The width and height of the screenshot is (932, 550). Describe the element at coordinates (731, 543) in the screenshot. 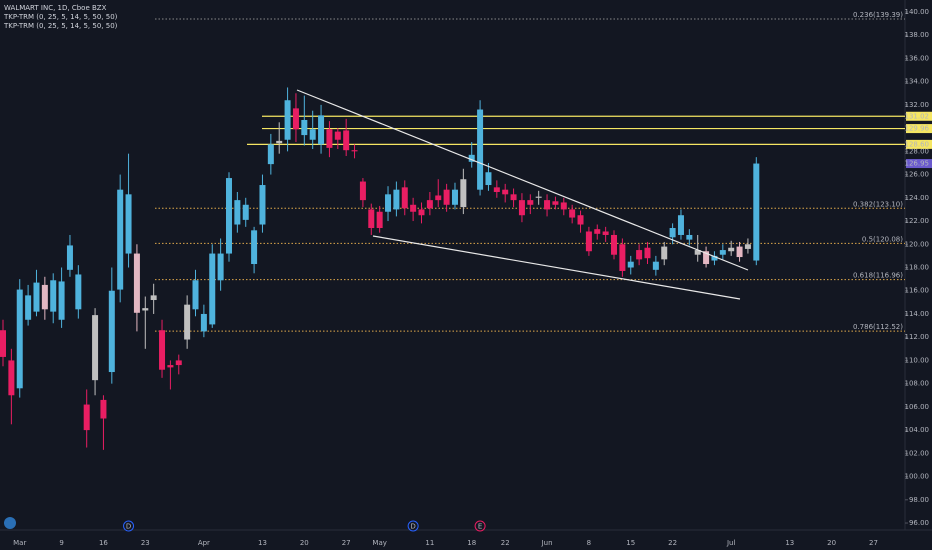

I see `x-tick-label: Jul` at that location.